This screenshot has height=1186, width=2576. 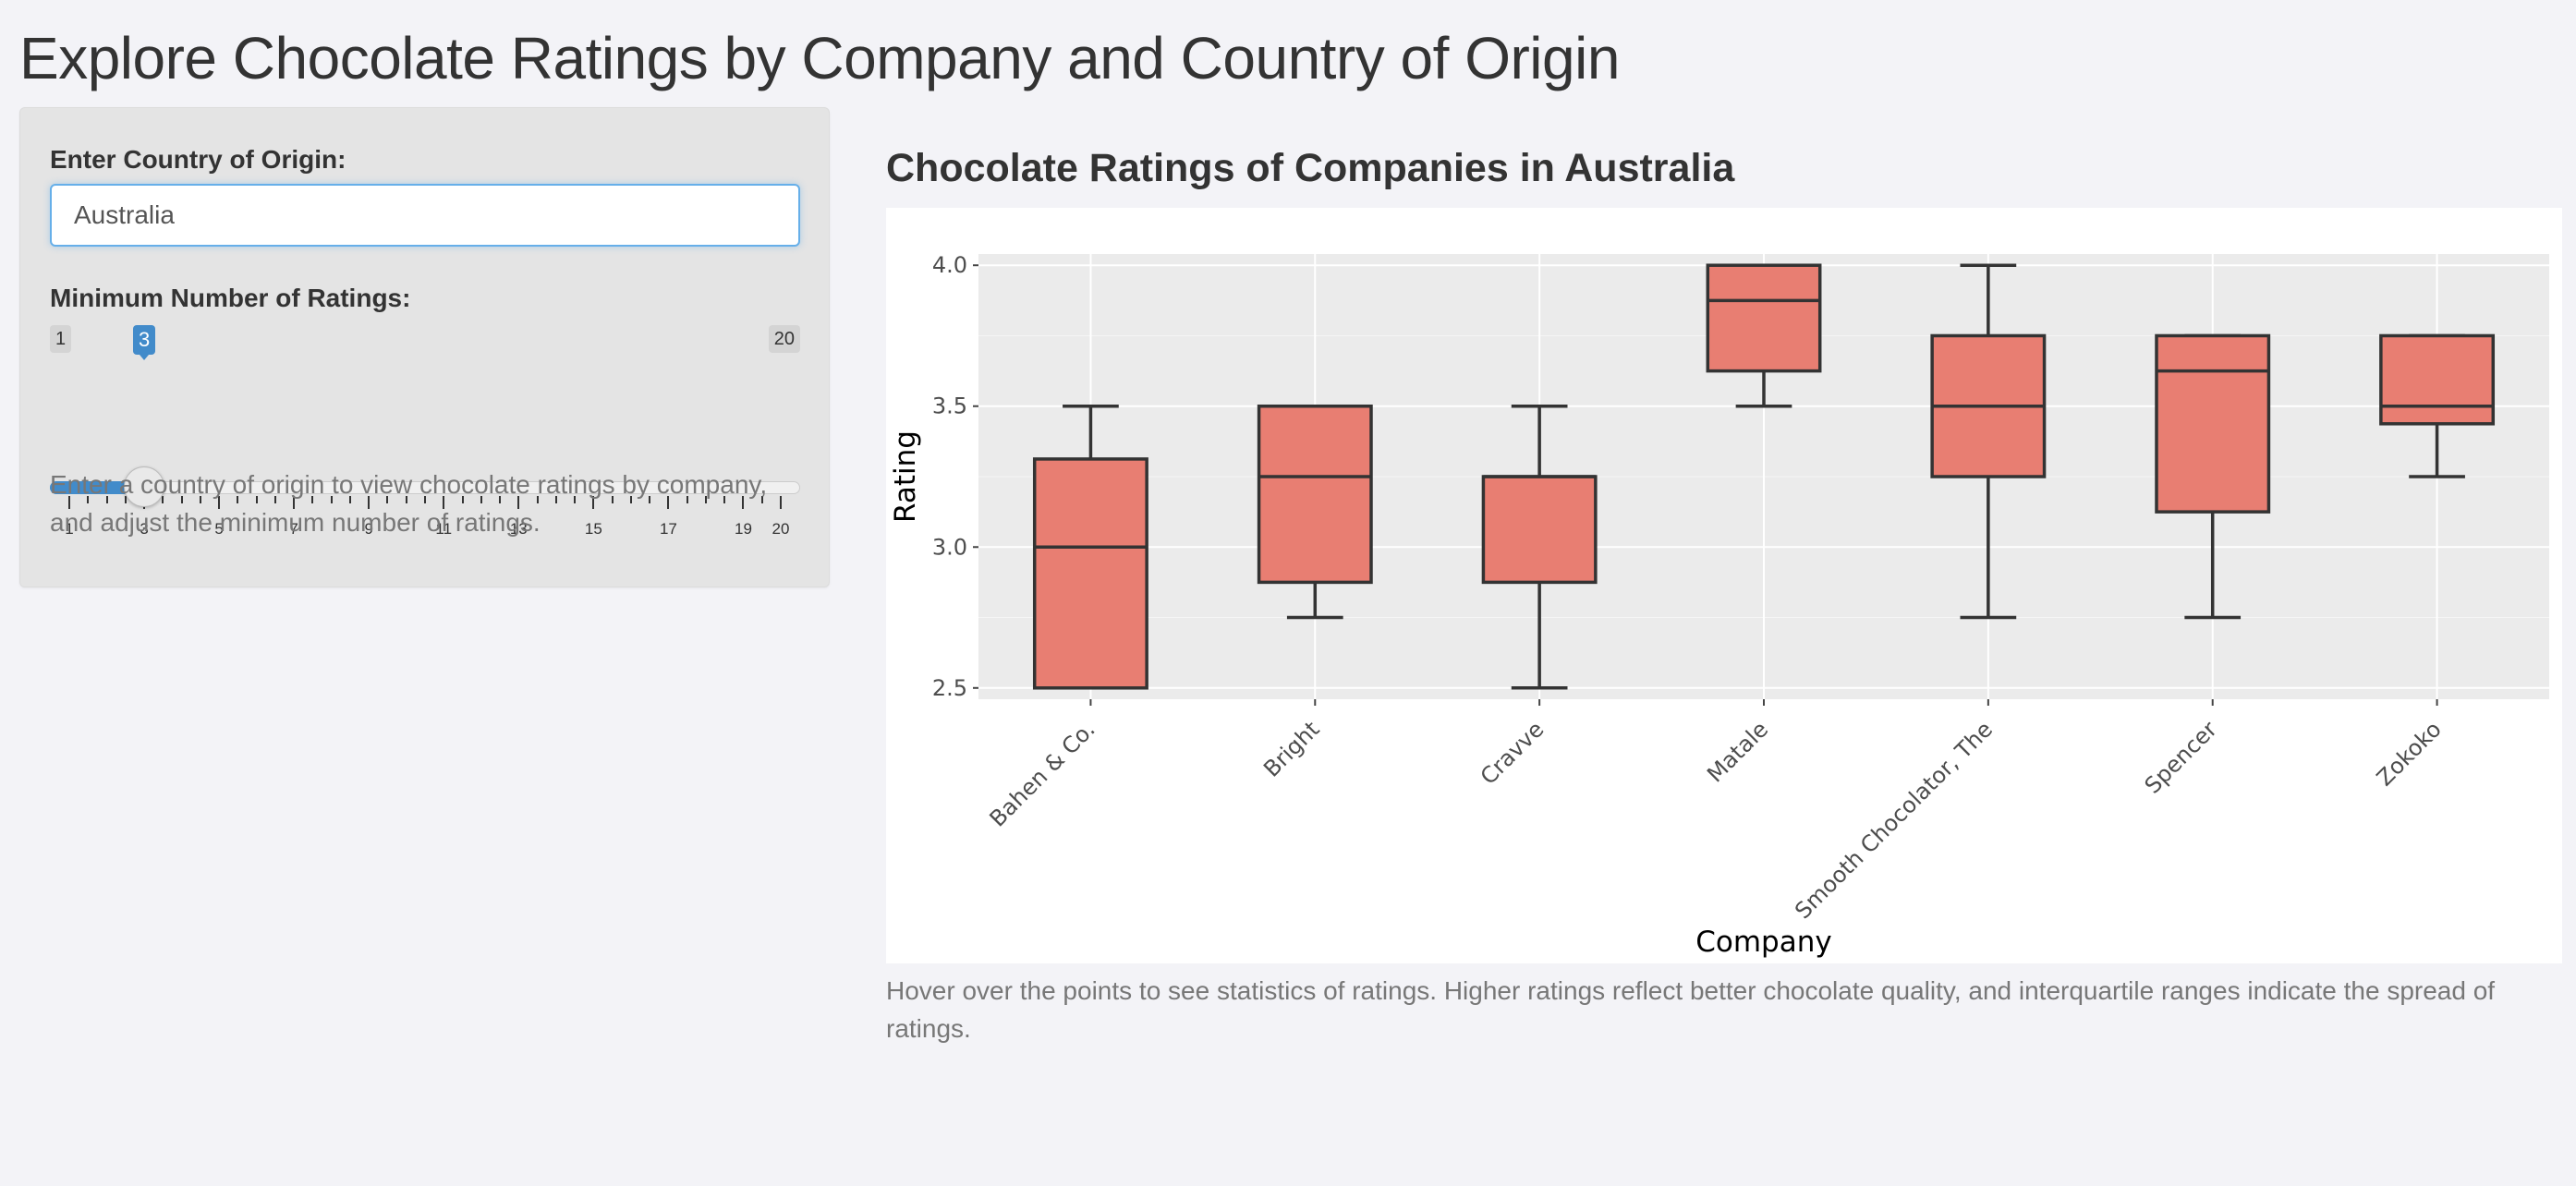 I want to click on slider-tick-label: 13, so click(x=518, y=529).